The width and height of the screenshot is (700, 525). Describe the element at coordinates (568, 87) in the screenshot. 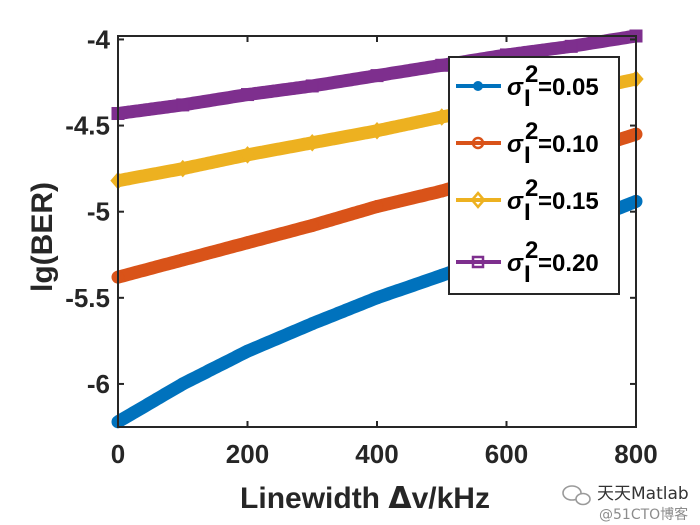

I see `legend-value: =0.05` at that location.